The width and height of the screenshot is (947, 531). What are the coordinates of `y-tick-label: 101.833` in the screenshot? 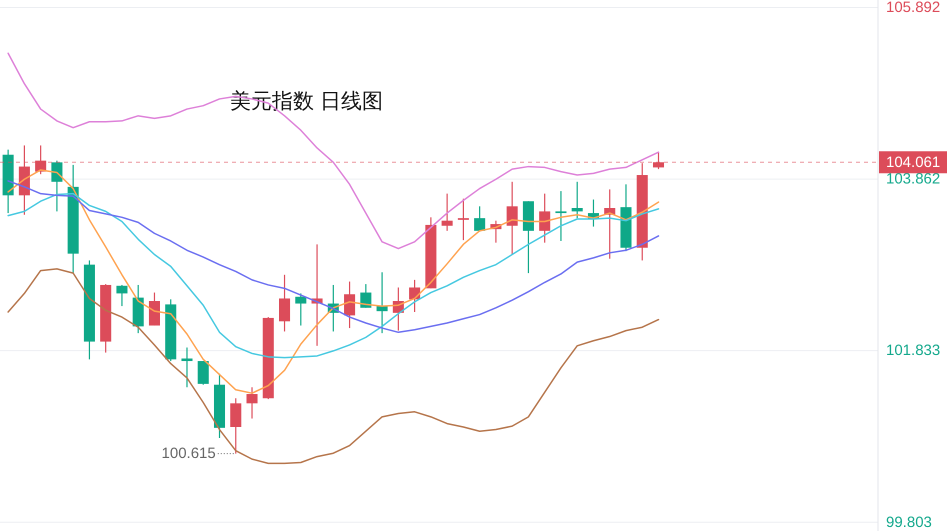 It's located at (913, 351).